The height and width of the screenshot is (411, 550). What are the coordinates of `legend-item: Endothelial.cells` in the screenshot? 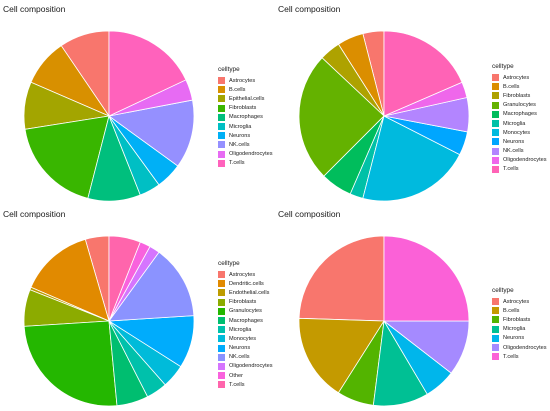 It's located at (245, 292).